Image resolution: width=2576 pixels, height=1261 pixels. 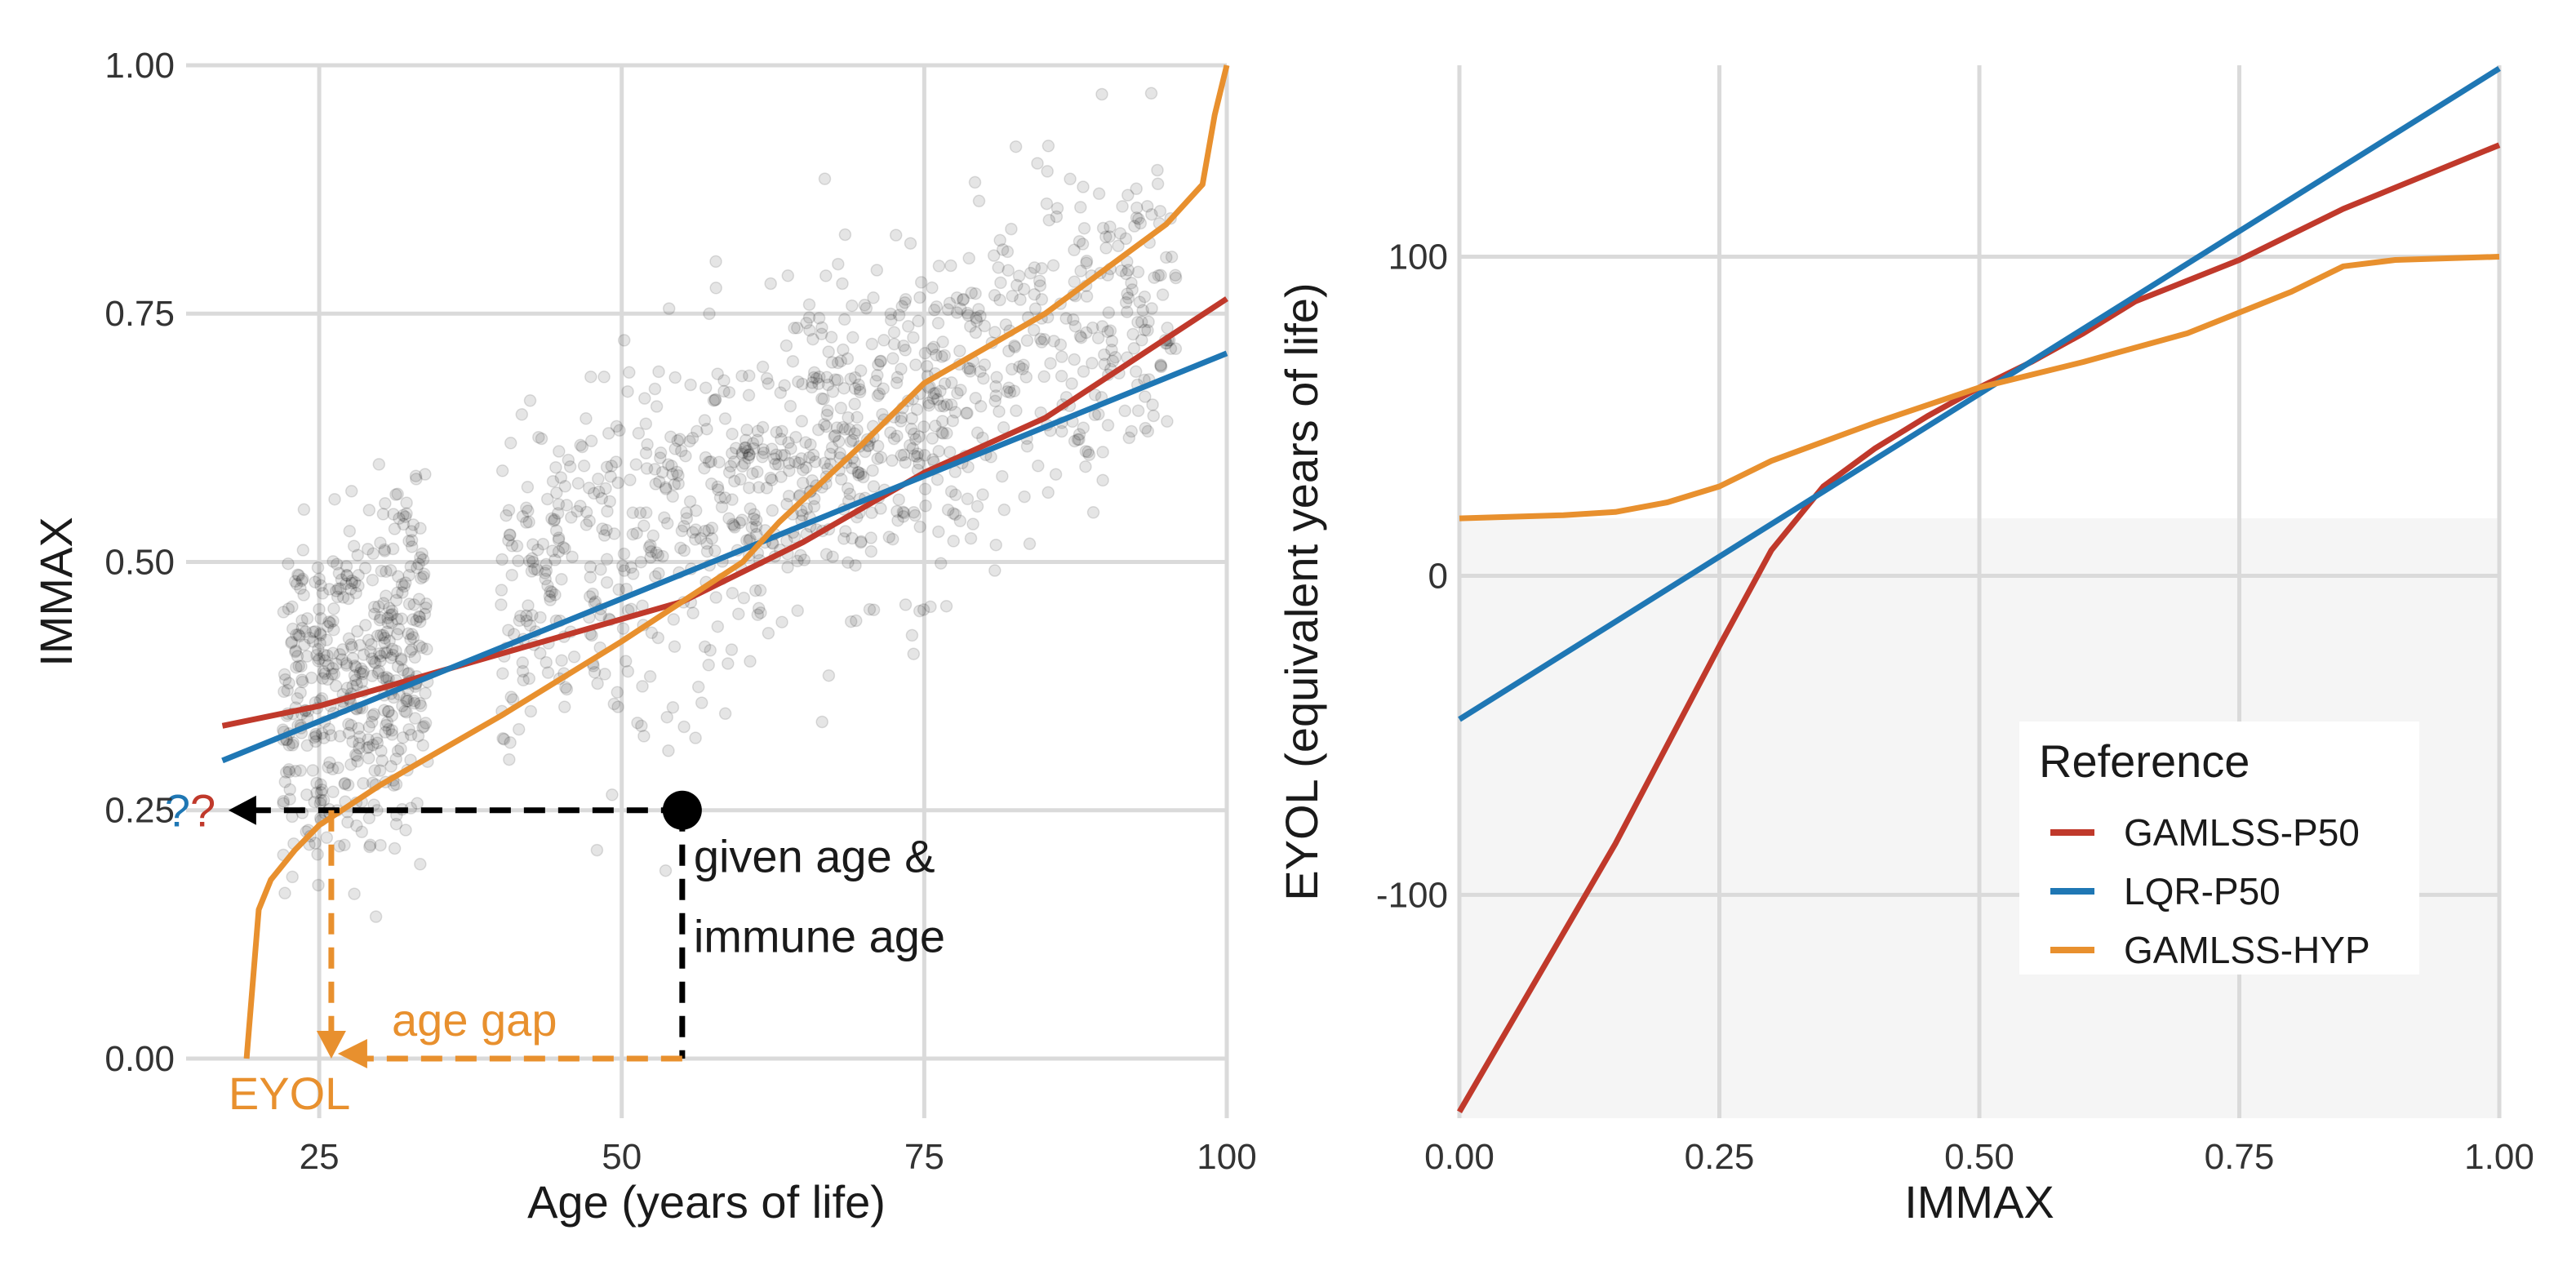 I want to click on left-y-tick-label: 0.75, so click(x=139, y=314).